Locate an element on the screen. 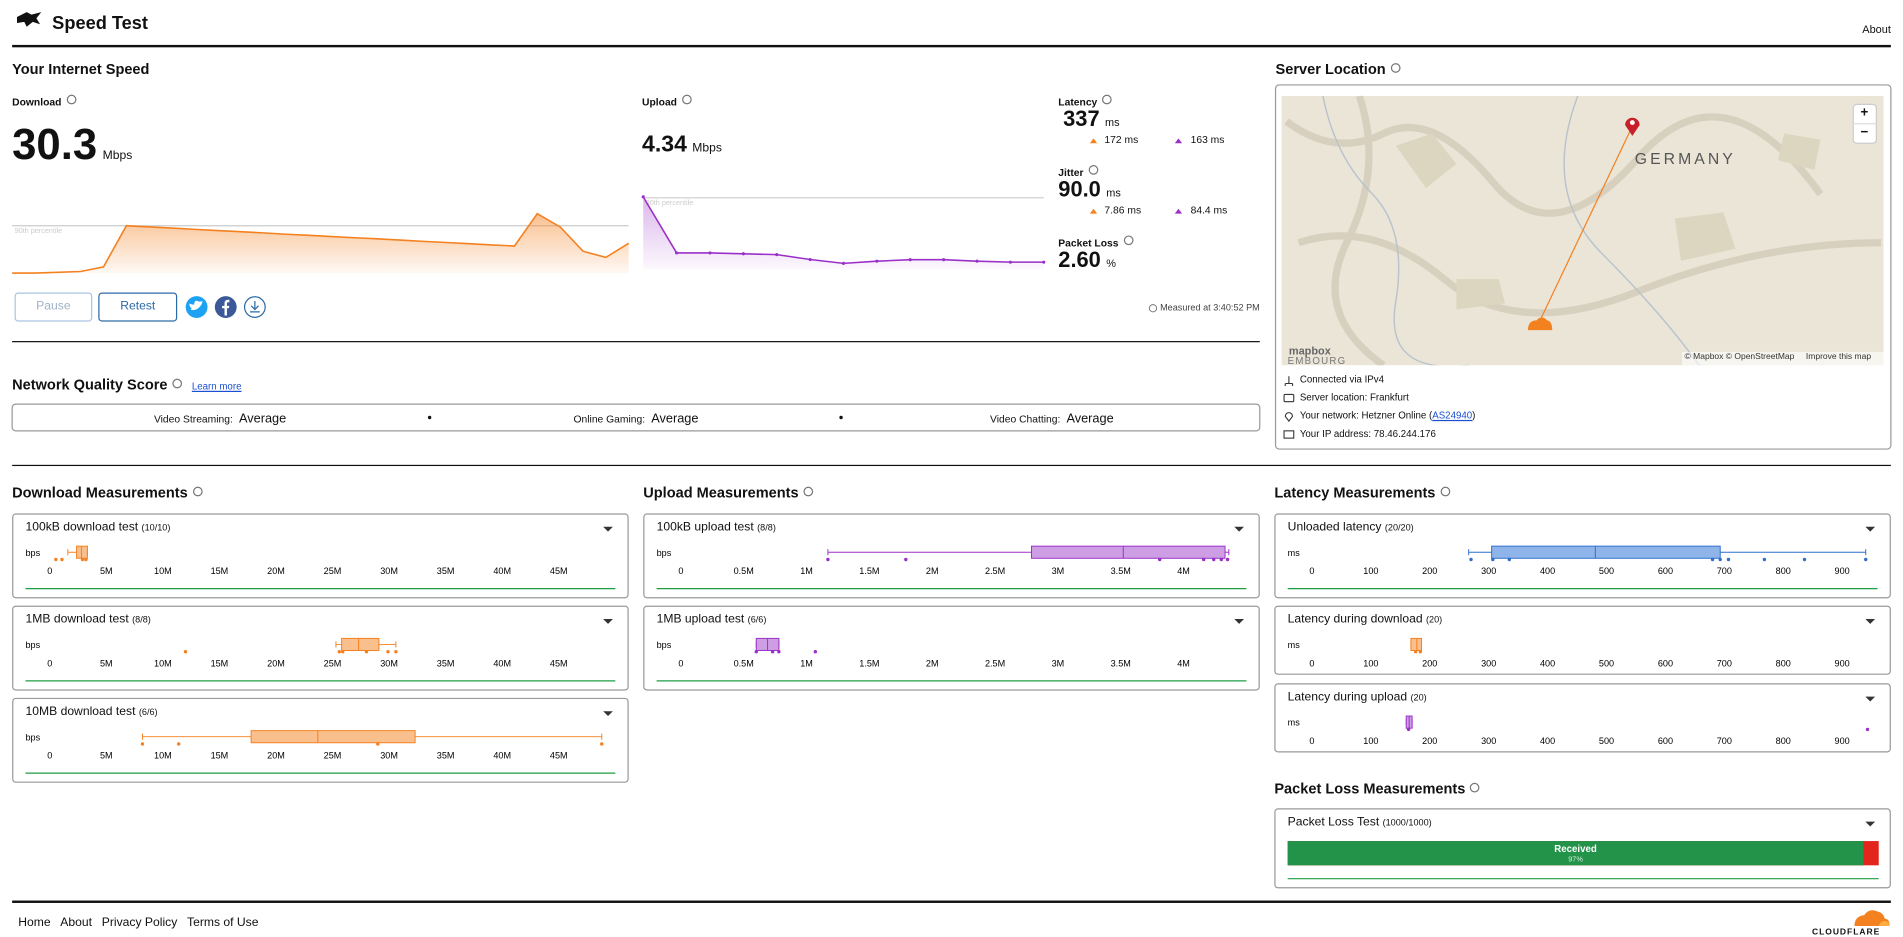 The image size is (1903, 937). unit-label: bps is located at coordinates (664, 645).